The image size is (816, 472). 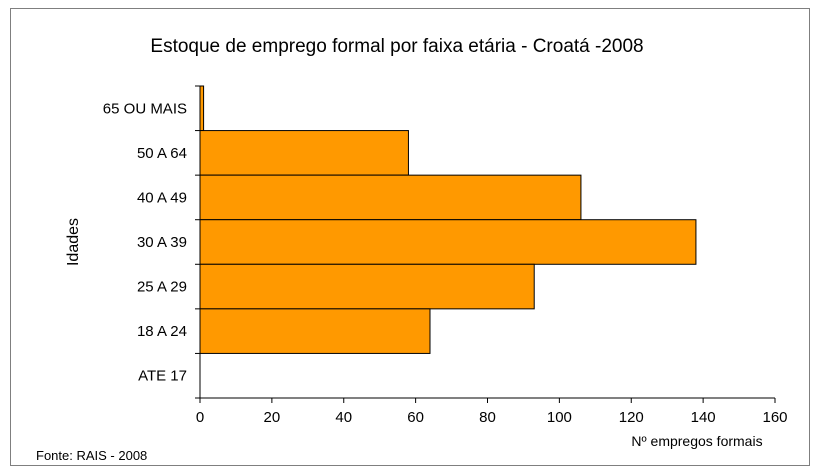 What do you see at coordinates (162, 287) in the screenshot?
I see `category-label: 25 A 29` at bounding box center [162, 287].